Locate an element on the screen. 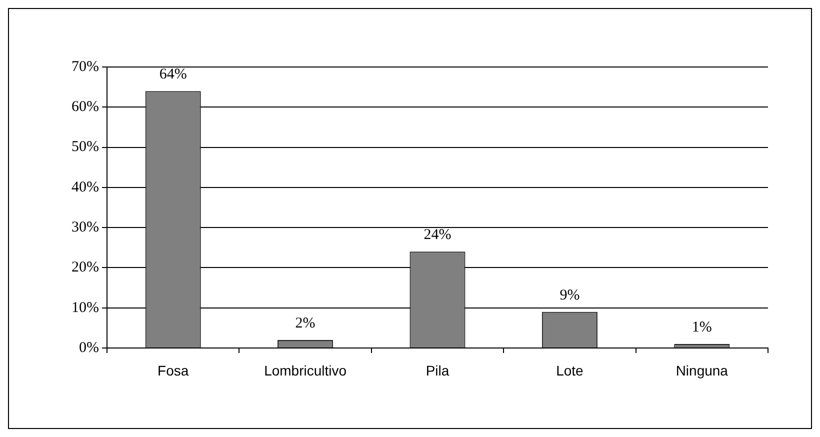 The width and height of the screenshot is (820, 437). y-tick-label: 30% is located at coordinates (85, 228).